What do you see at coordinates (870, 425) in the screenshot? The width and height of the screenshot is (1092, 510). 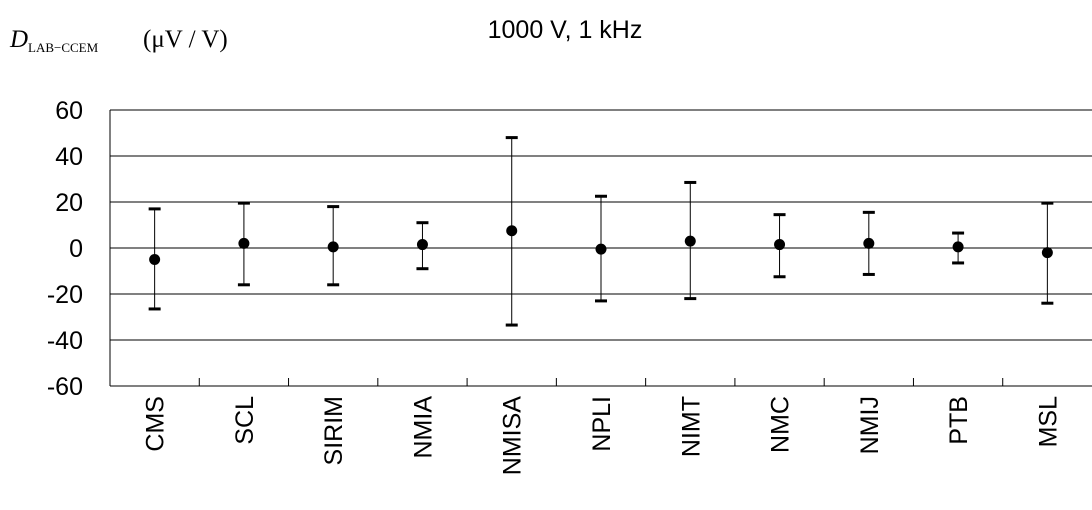 I see `x-category-label: NMIJ` at bounding box center [870, 425].